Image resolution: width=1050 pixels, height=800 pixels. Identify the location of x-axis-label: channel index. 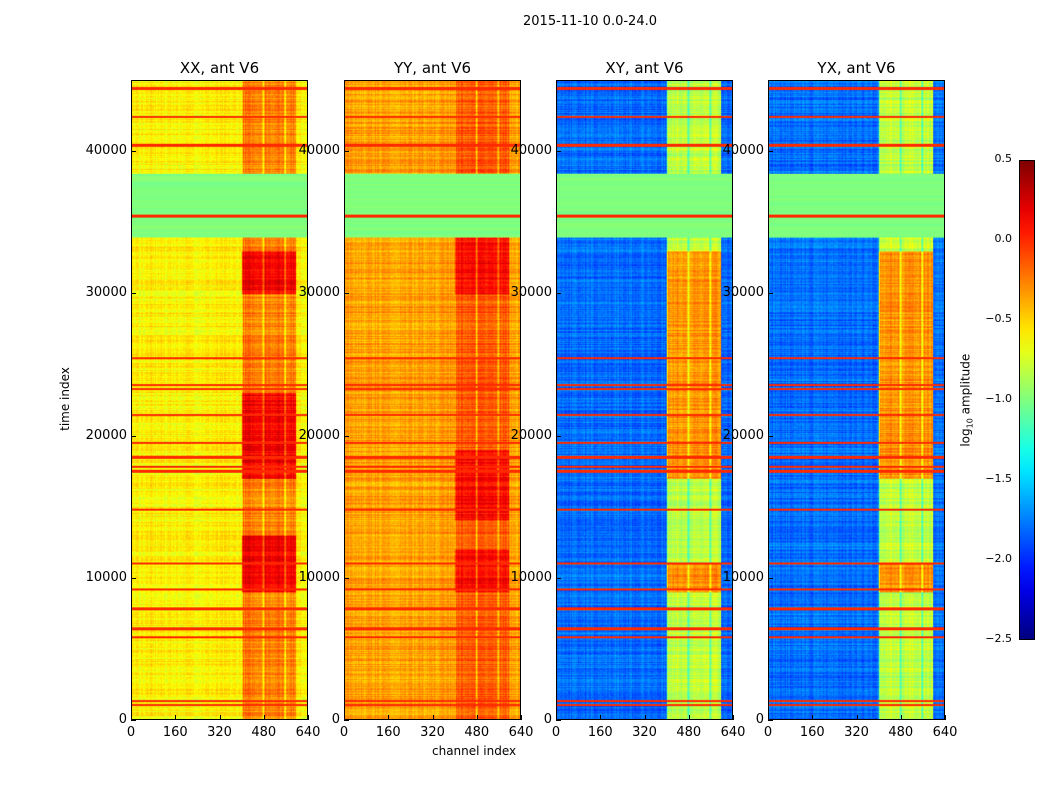
(474, 751).